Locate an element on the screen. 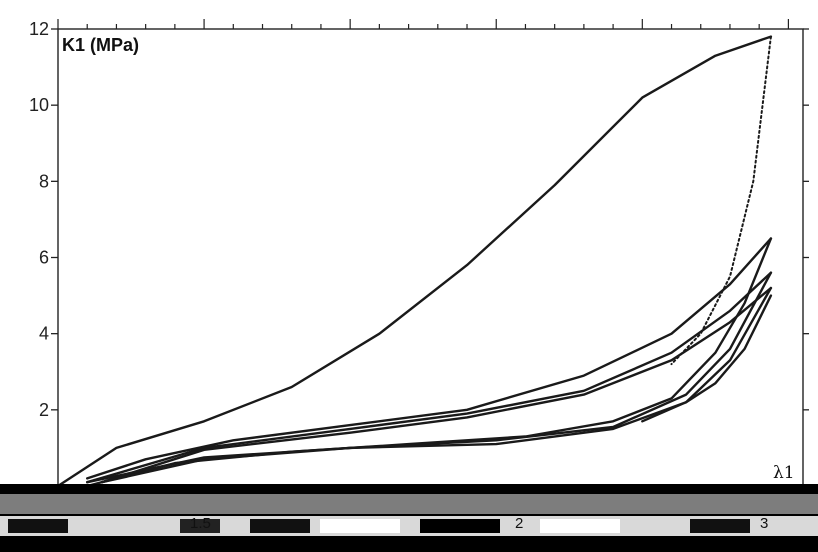 This screenshot has height=552, width=818. x-axis-label: λ1 is located at coordinates (784, 473).